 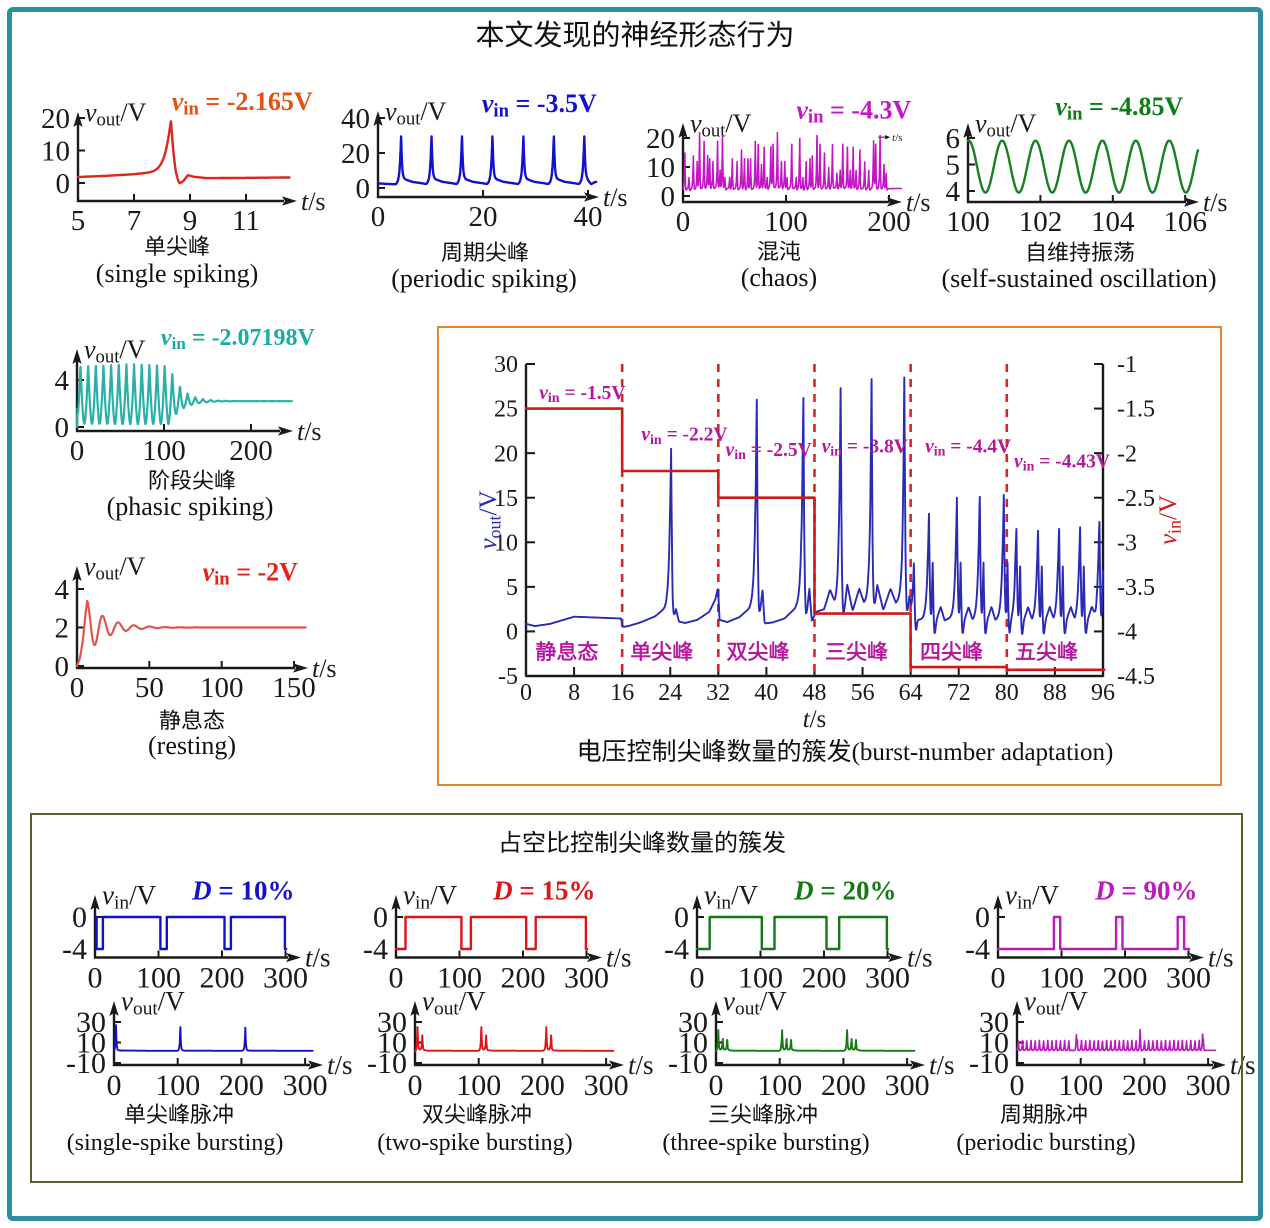 I want to click on series-vin, so click(x=491, y=933).